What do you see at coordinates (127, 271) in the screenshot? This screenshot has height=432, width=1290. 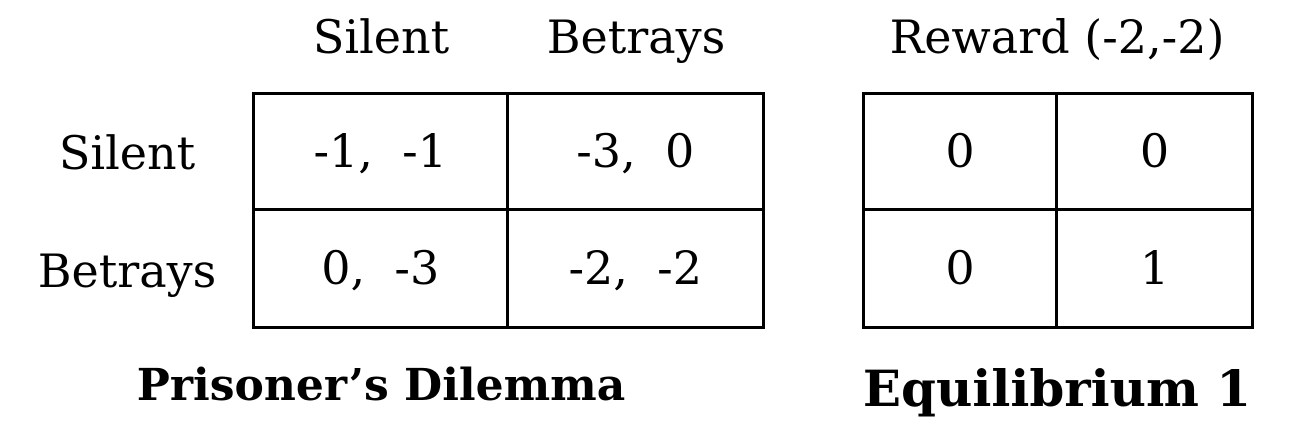 I see `row-label-betrays: Betrays` at bounding box center [127, 271].